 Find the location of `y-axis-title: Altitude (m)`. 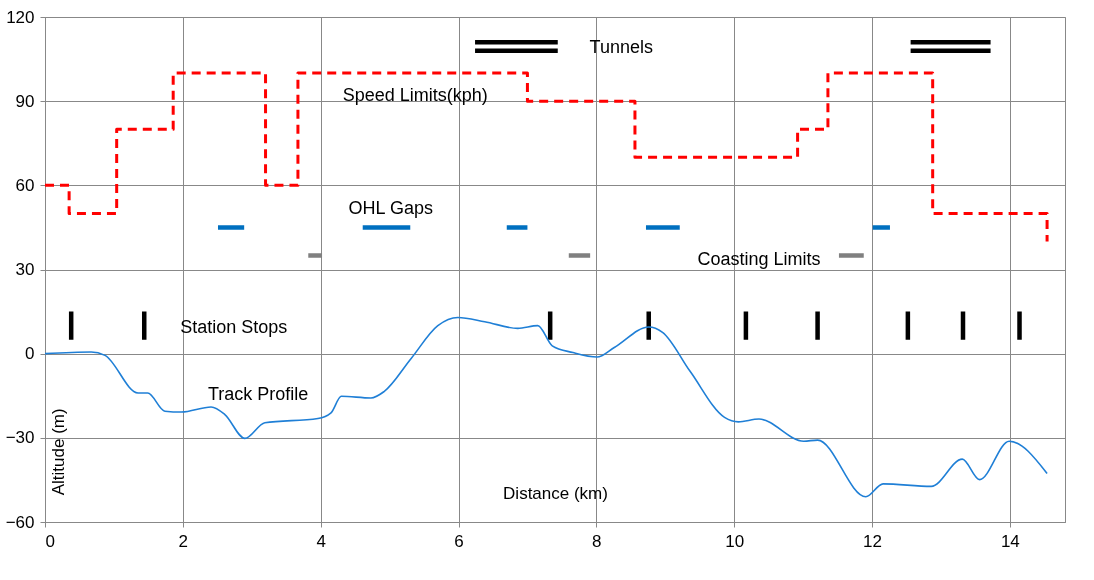

y-axis-title: Altitude (m) is located at coordinates (58, 452).